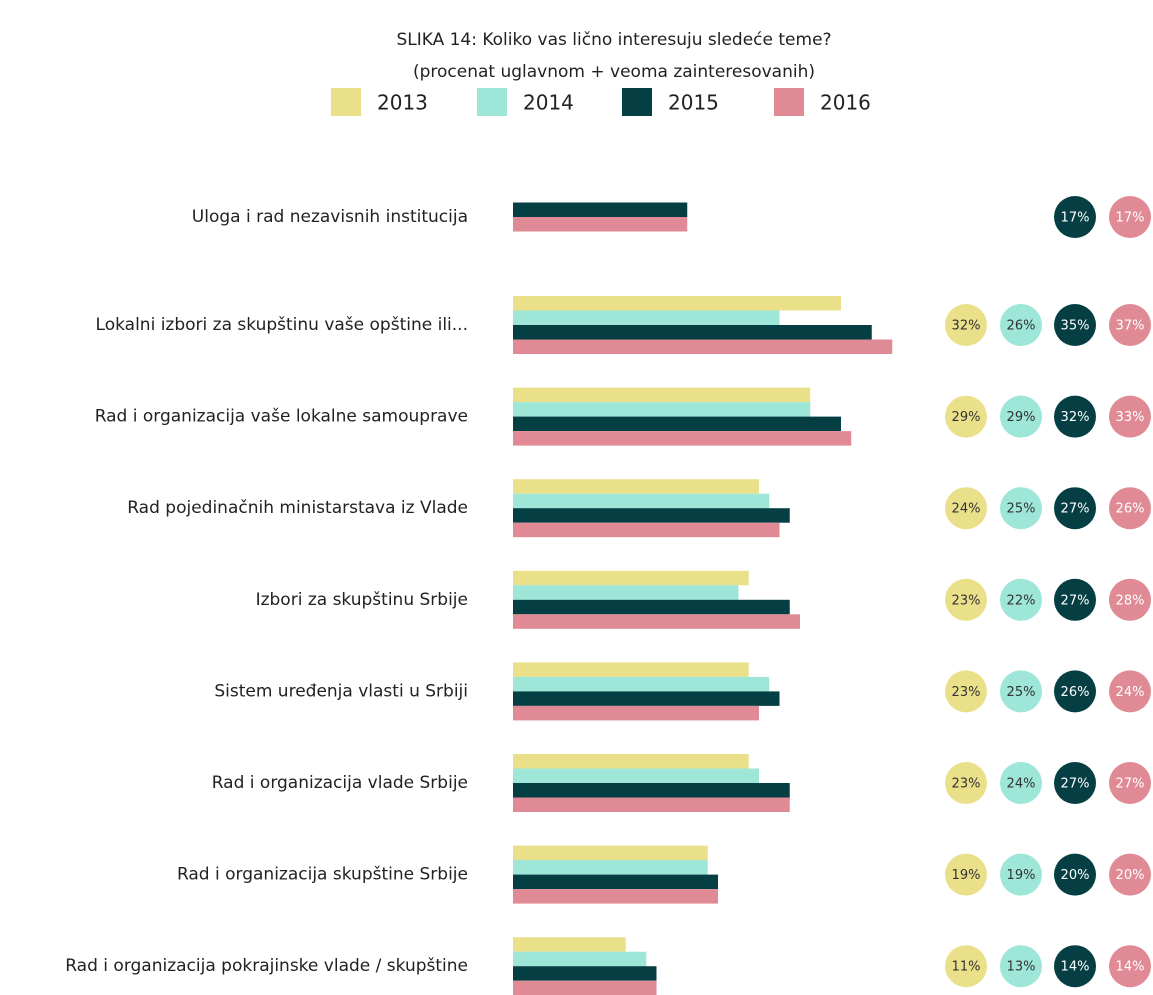 The width and height of the screenshot is (1153, 995). Describe the element at coordinates (322, 875) in the screenshot. I see `category-label: Rad i organizacija skupštine Srbije` at that location.